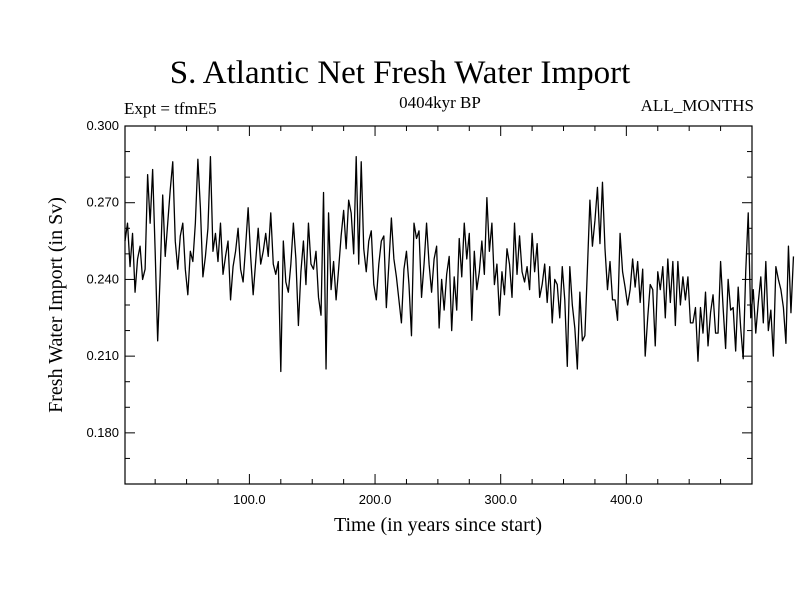  What do you see at coordinates (102, 125) in the screenshot?
I see `y-tick-label: 0.300` at bounding box center [102, 125].